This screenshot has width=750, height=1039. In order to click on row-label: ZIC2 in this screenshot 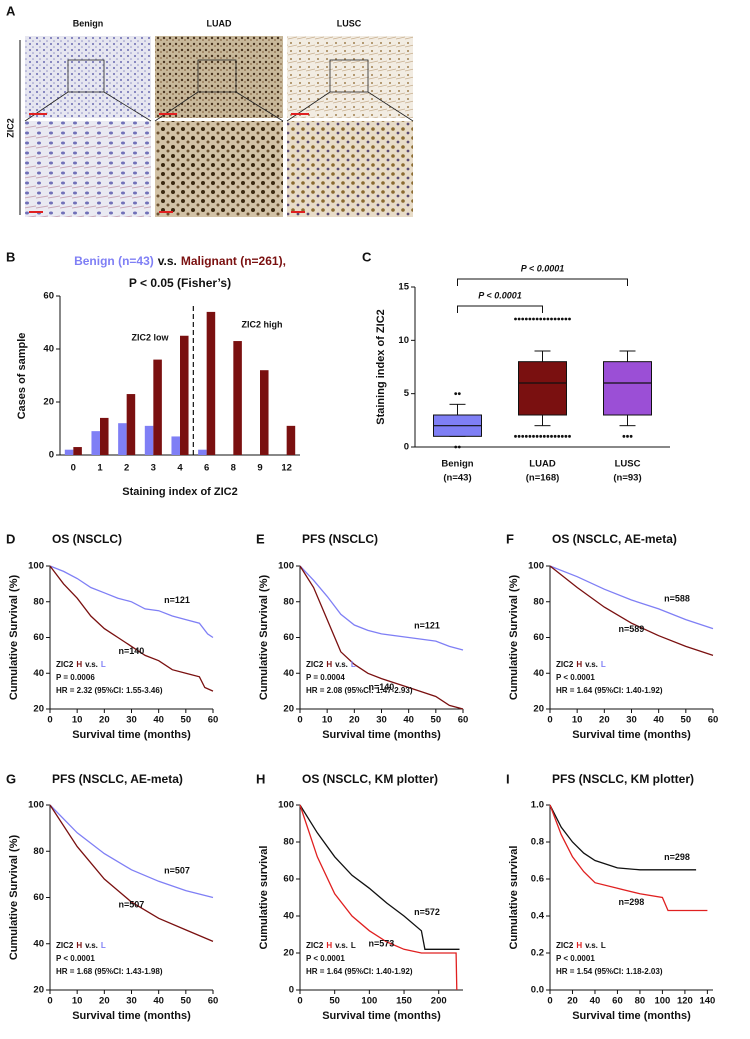, I will do `click(10, 128)`.